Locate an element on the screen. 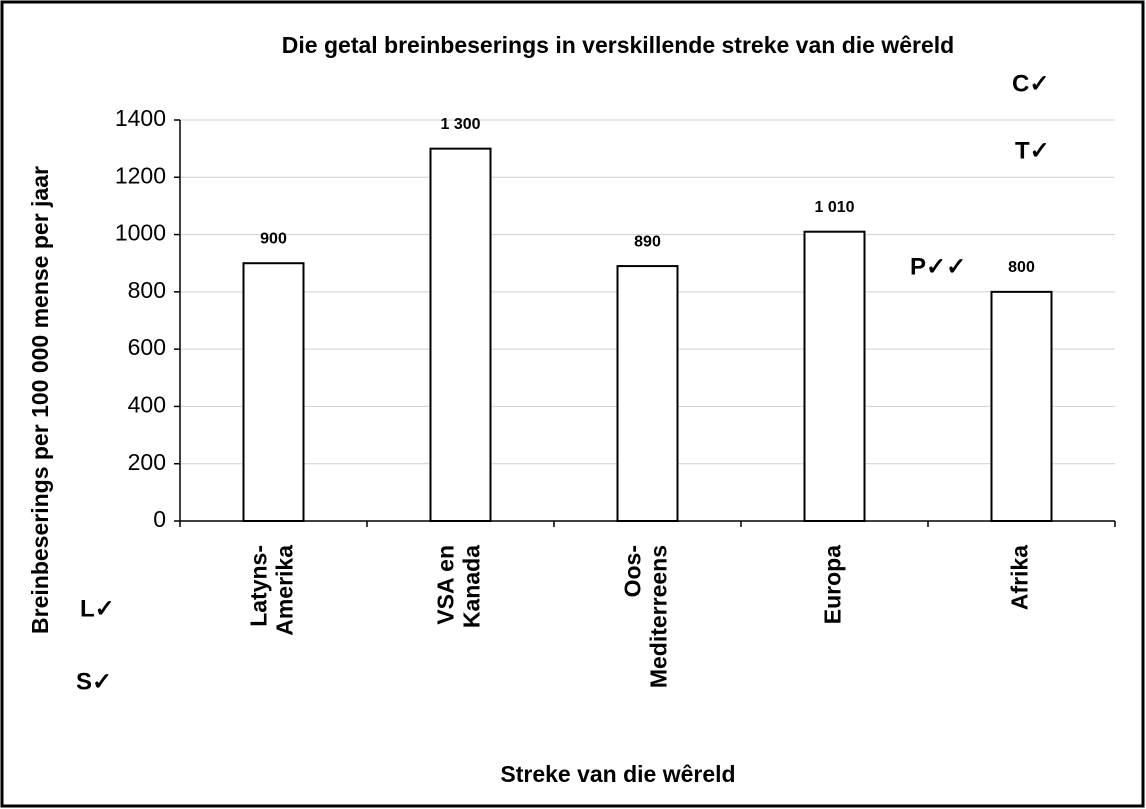  y-tick-label: 600 is located at coordinates (147, 347).